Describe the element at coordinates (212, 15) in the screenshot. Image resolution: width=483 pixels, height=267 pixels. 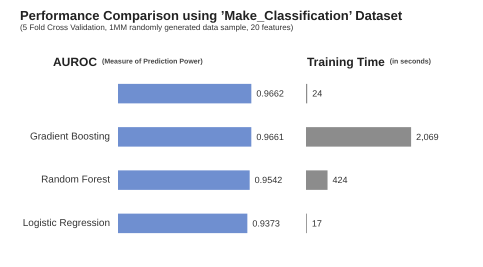
I see `text: Performance Comparison using ’Make_Classification’ Dataset` at that location.